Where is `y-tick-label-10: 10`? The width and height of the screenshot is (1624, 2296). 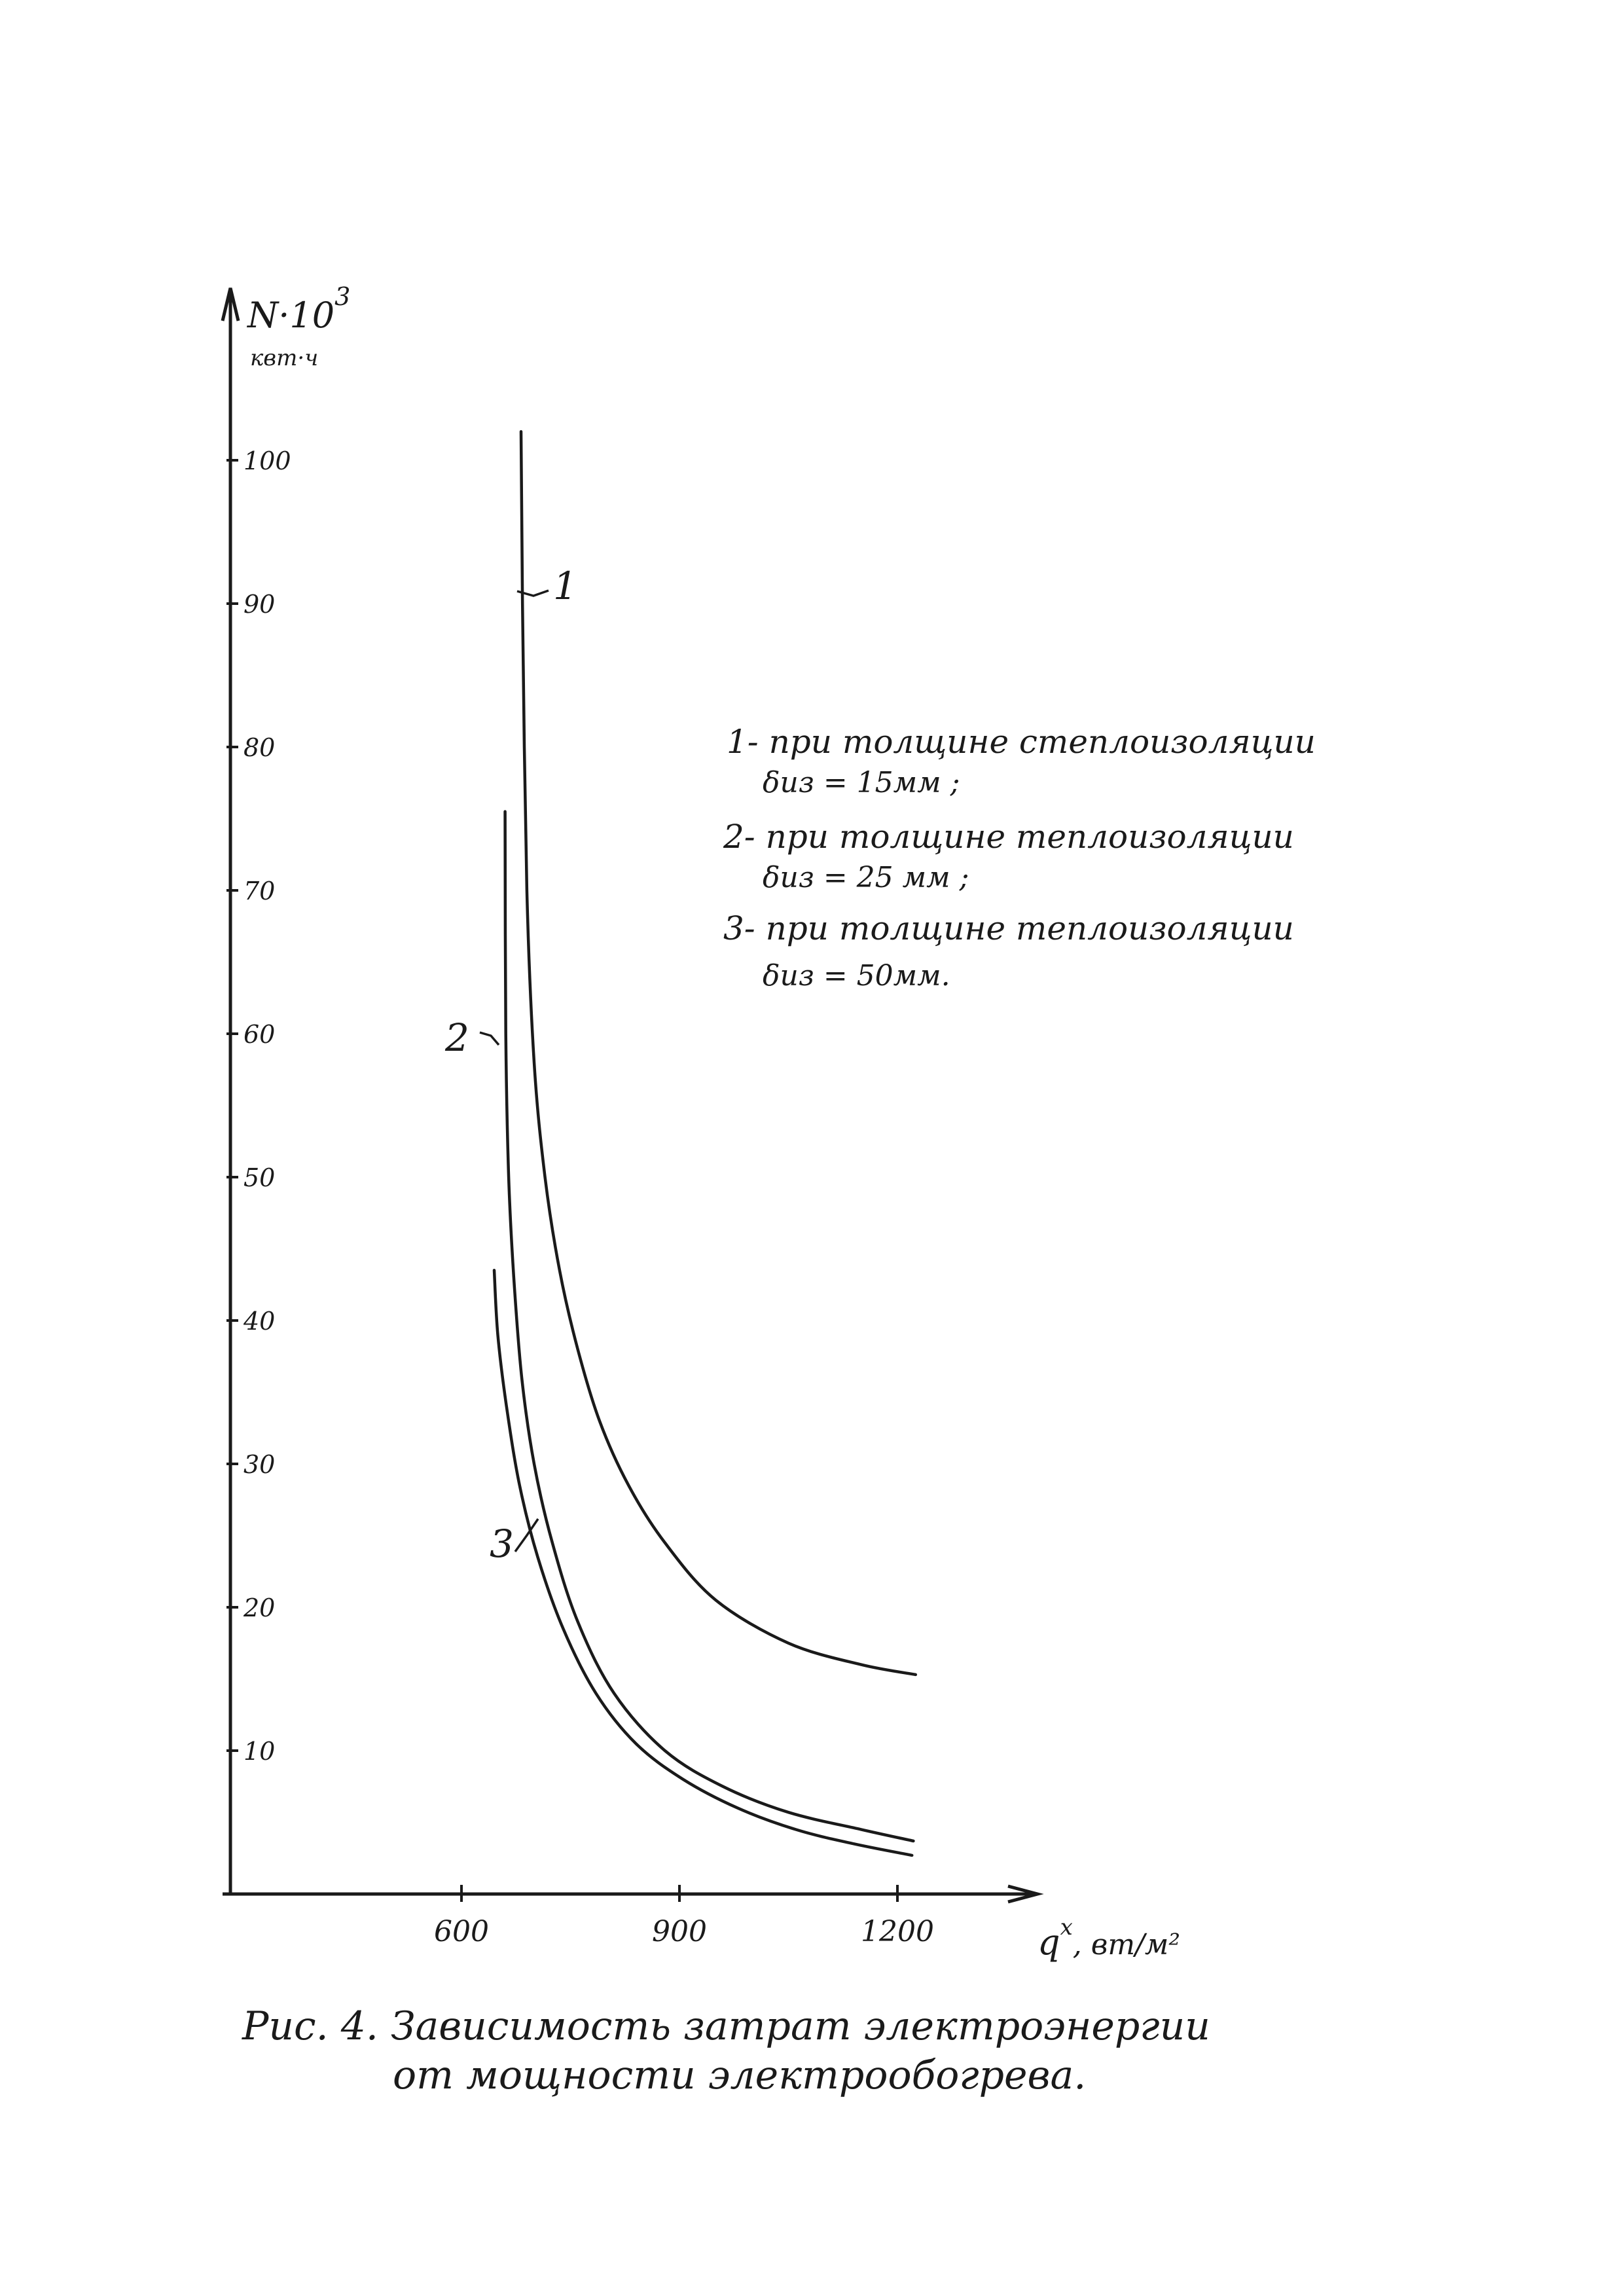 y-tick-label-10: 10 is located at coordinates (259, 1751).